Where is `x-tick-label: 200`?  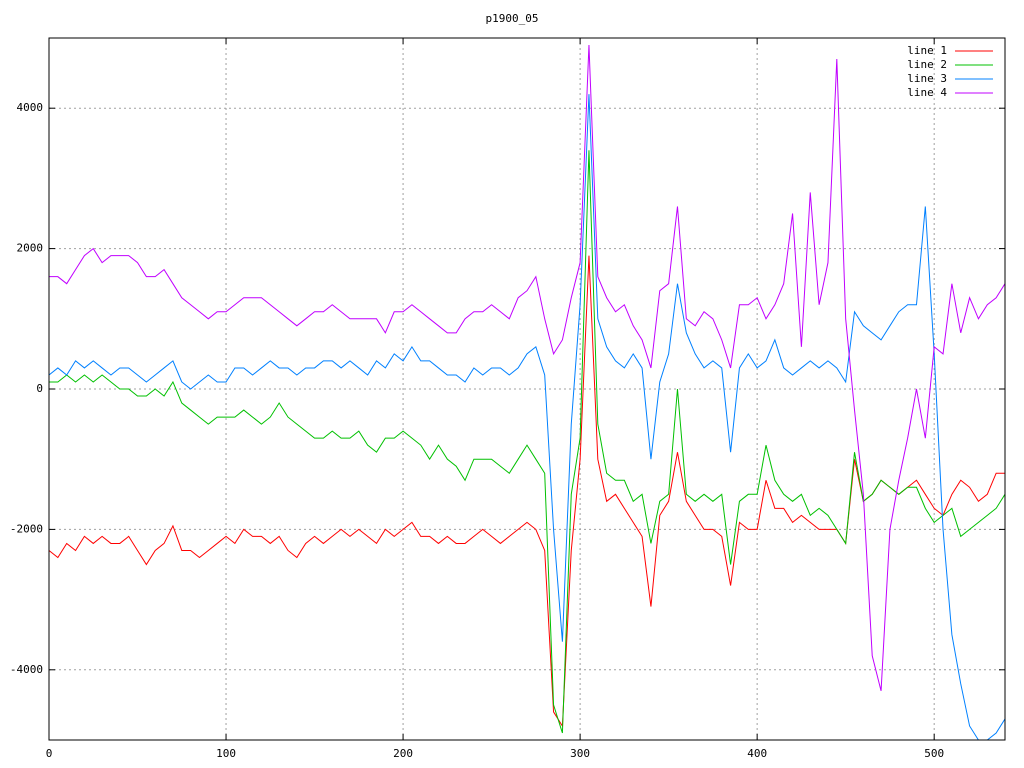
x-tick-label: 200 is located at coordinates (403, 753).